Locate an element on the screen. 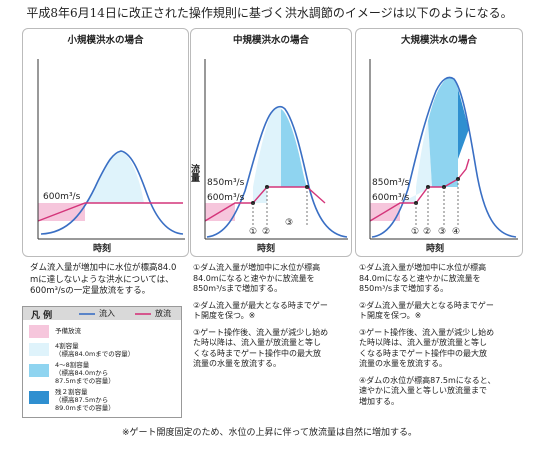 This screenshot has width=539, height=452. medium-flood-title: 中規模洪水の場合 is located at coordinates (270, 40).